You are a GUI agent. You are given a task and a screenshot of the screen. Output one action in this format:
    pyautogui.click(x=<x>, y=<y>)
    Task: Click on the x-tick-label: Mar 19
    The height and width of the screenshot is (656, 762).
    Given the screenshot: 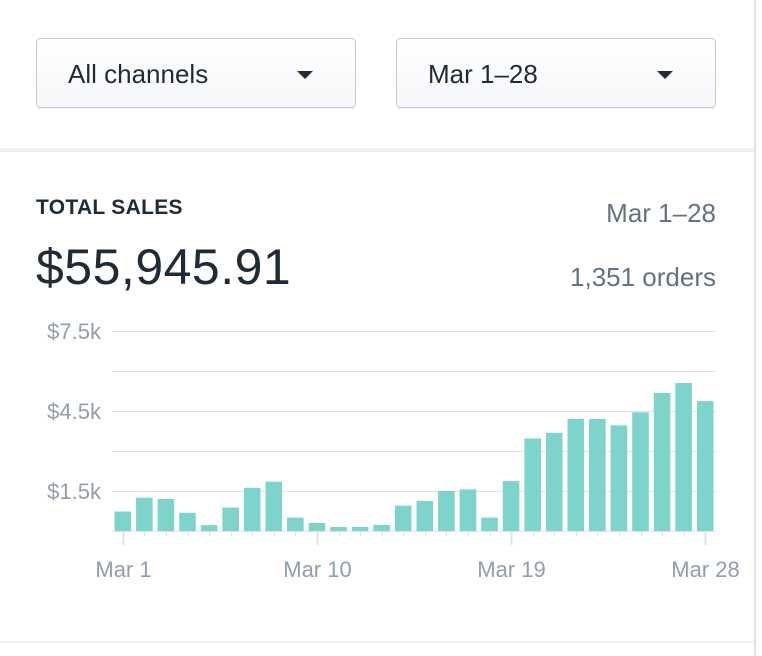 What is the action you would take?
    pyautogui.click(x=511, y=569)
    